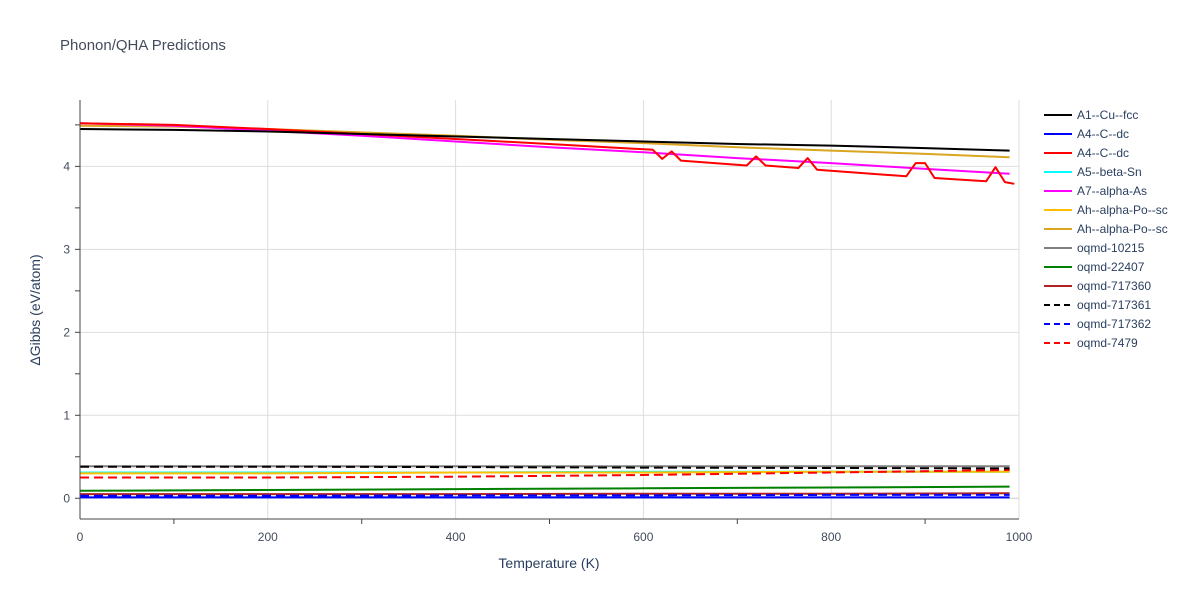 The height and width of the screenshot is (600, 1200). I want to click on y-axis-title: ΔGibbs (eV/atom), so click(35, 309).